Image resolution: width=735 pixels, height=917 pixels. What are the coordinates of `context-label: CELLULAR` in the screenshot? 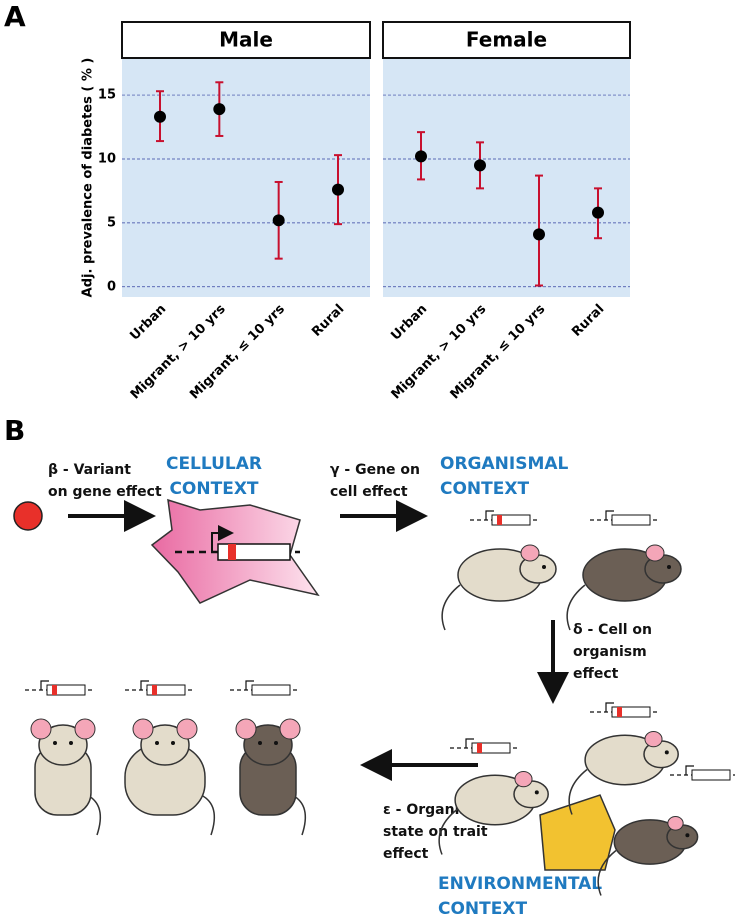 It's located at (214, 464).